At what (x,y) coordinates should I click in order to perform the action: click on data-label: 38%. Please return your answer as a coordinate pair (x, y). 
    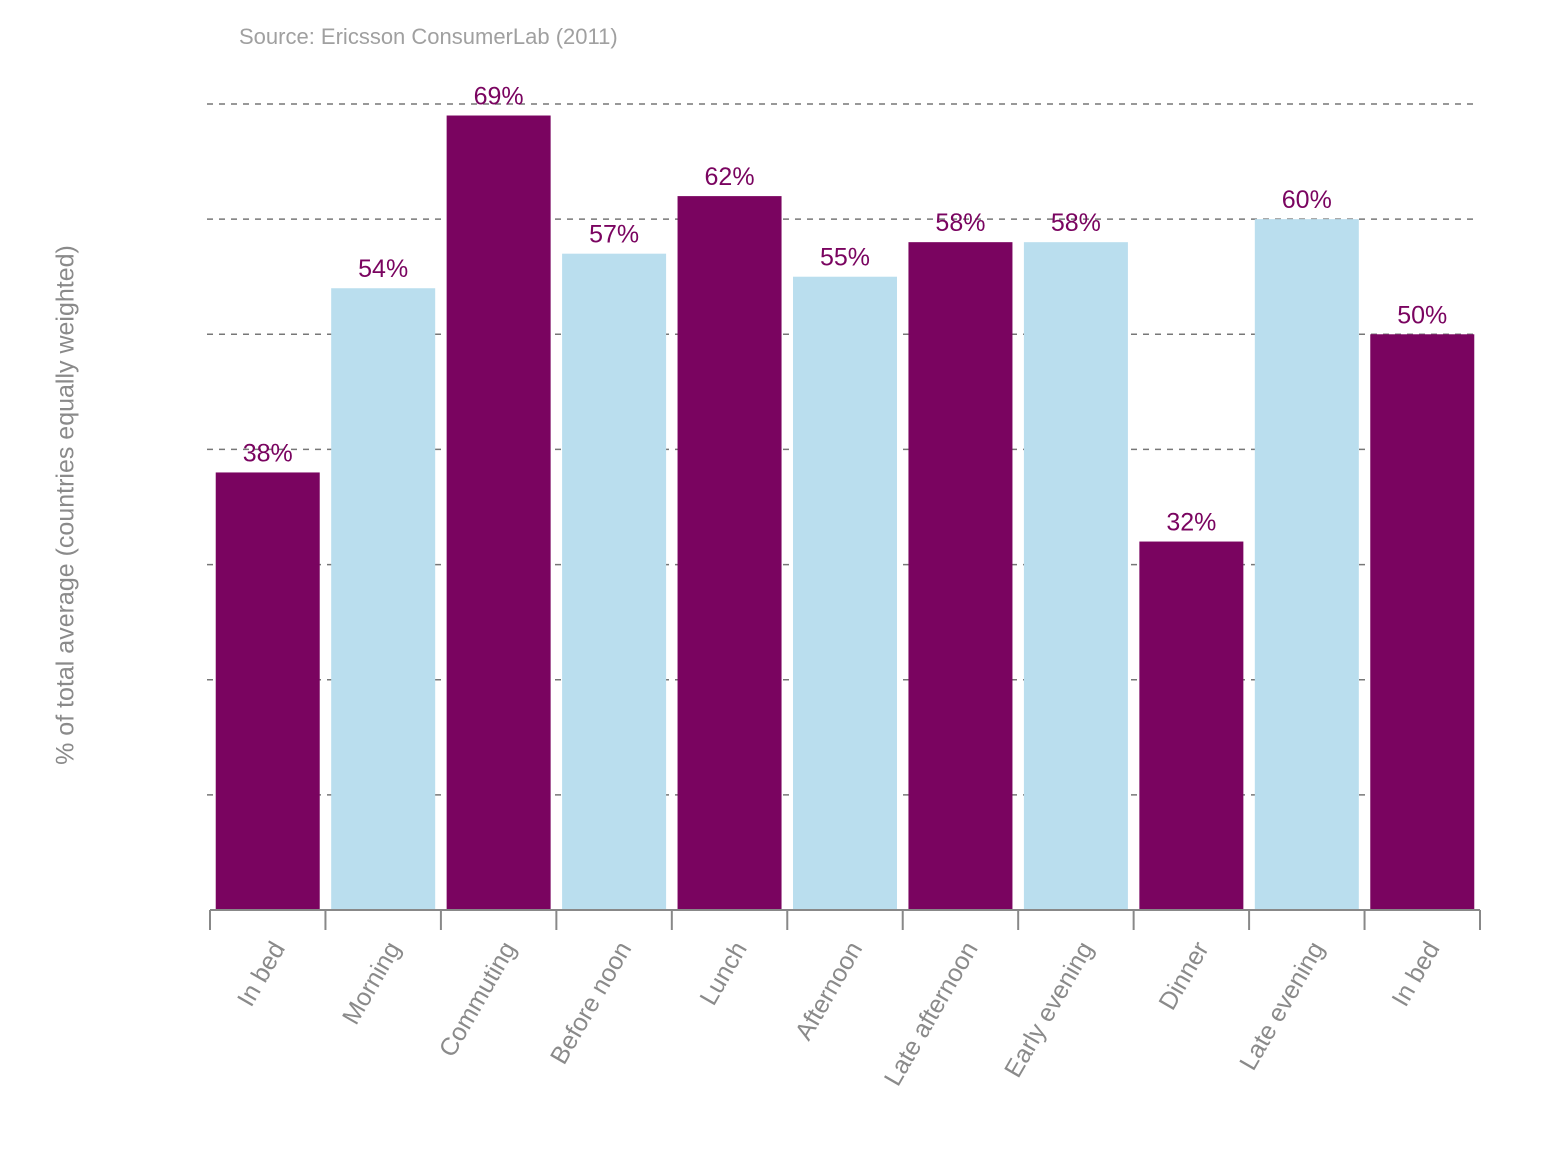
    Looking at the image, I should click on (268, 453).